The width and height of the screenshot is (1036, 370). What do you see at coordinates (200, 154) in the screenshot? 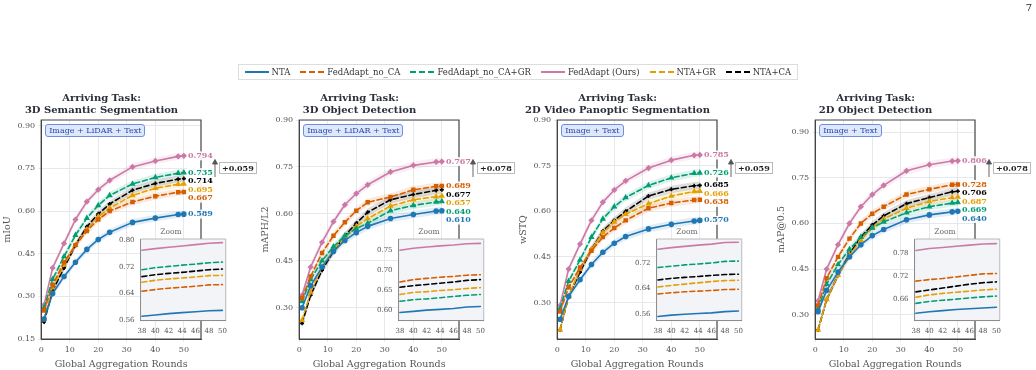
I see `data-label: 0.794` at bounding box center [200, 154].